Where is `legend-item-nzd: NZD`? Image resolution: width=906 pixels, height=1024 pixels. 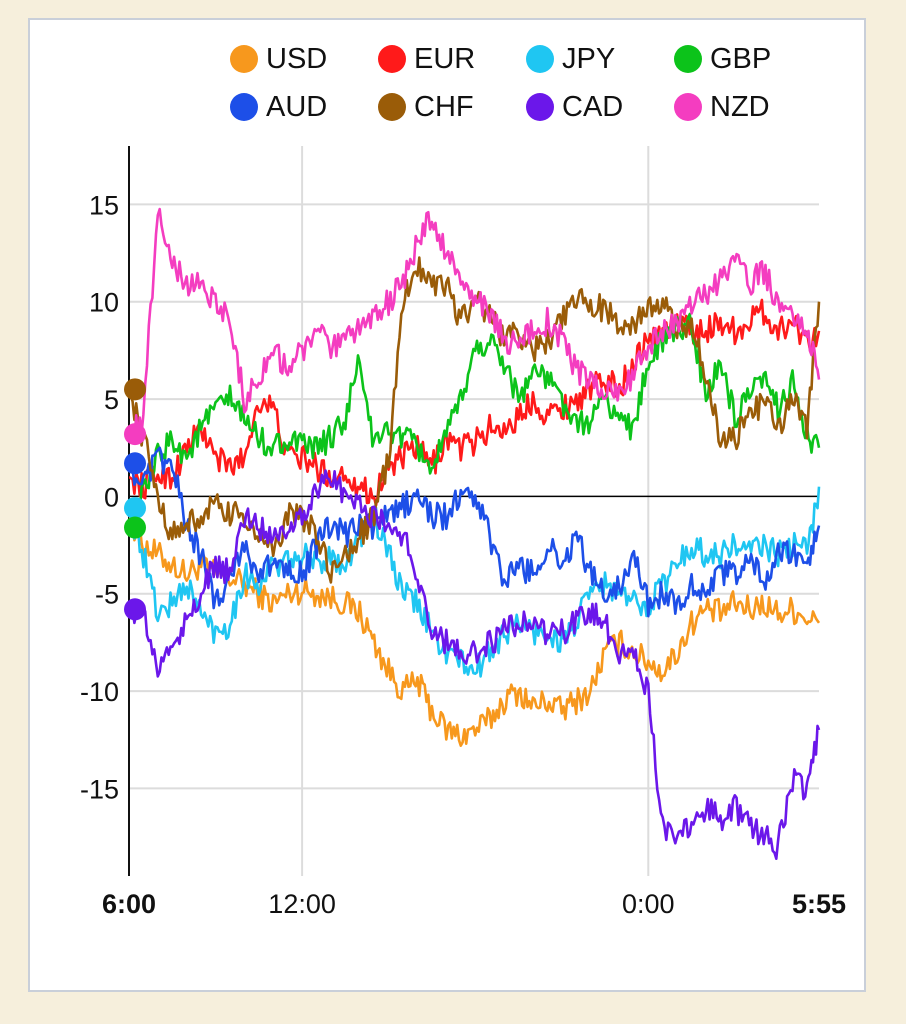 legend-item-nzd: NZD is located at coordinates (722, 107).